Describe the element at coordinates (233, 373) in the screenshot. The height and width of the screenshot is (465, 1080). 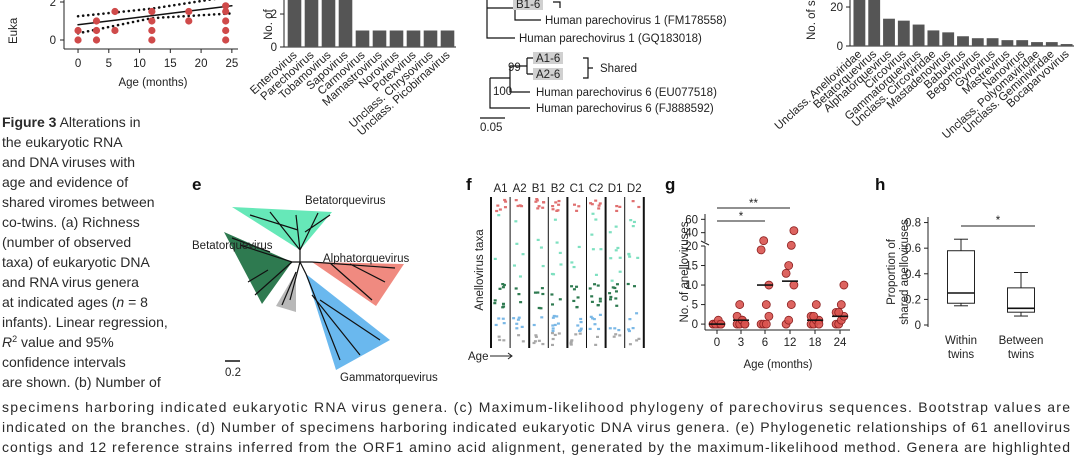
I see `scale-label: 0.2` at that location.